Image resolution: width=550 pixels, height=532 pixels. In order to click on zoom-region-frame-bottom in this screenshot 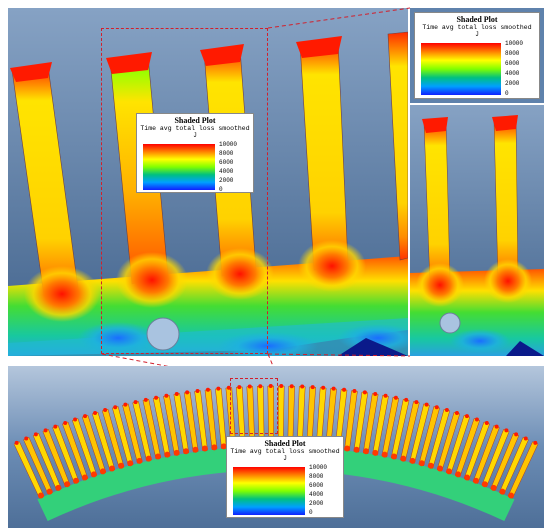, I will do `click(254, 406)`.